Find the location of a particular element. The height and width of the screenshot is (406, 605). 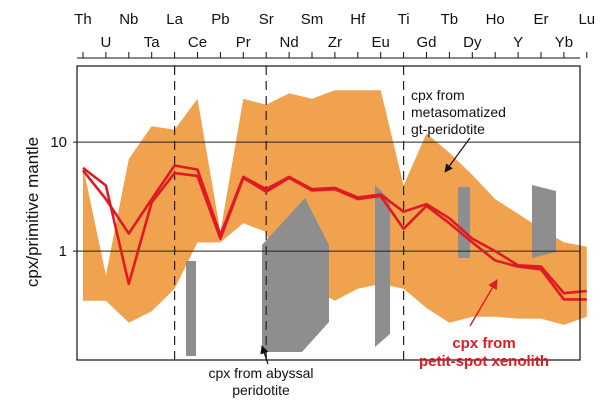

element-label-y: Y is located at coordinates (518, 42).